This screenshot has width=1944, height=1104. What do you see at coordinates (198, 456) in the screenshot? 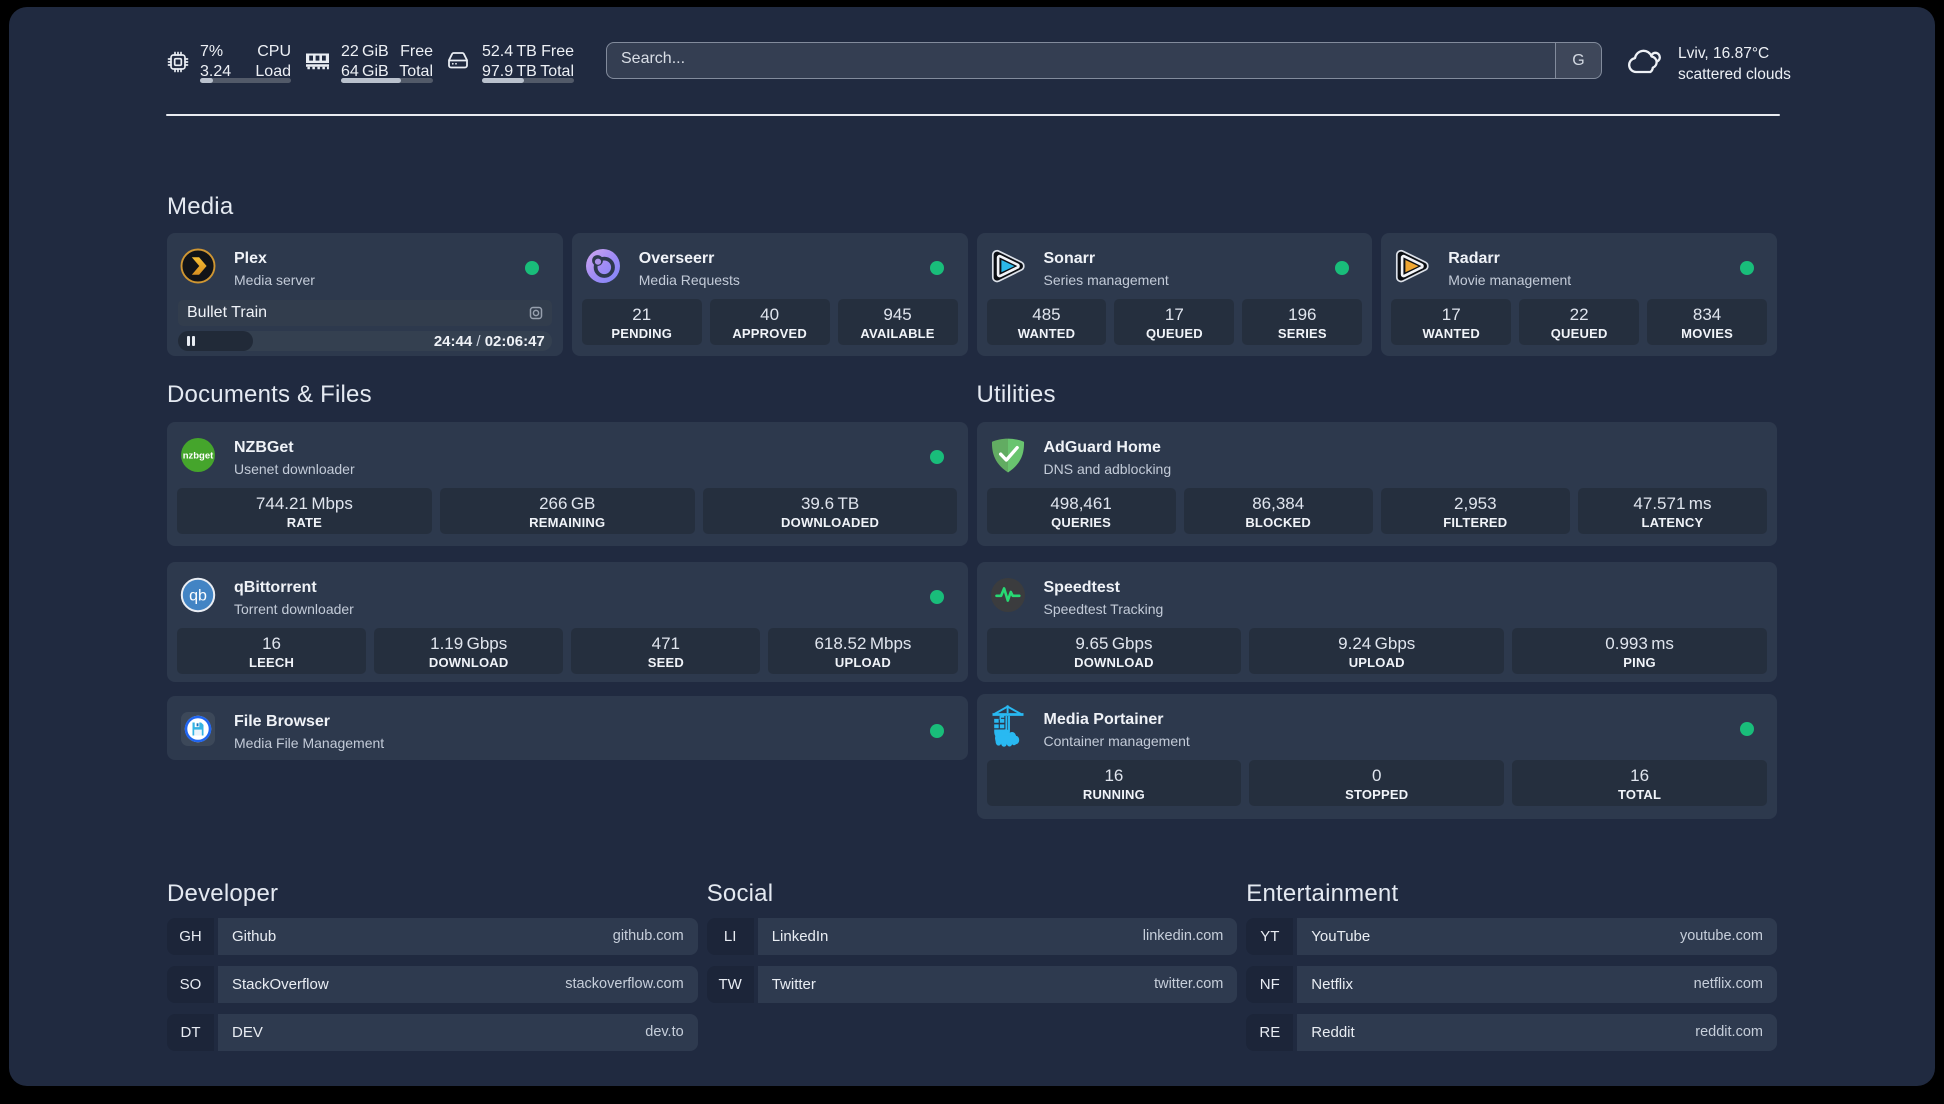
I see `svg-text: nzbget` at bounding box center [198, 456].